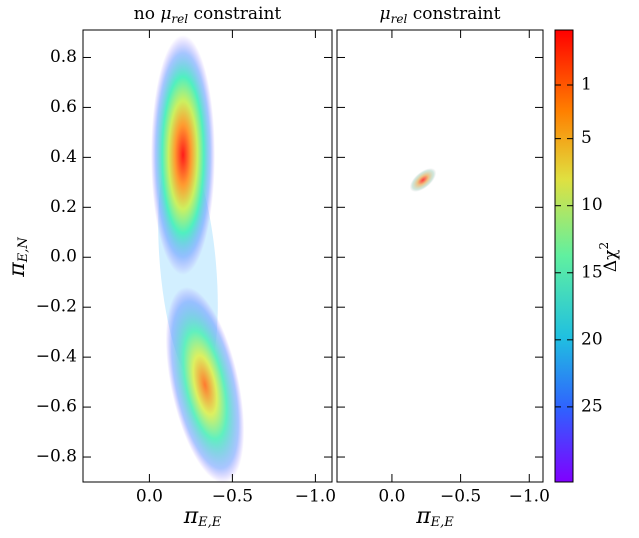 The image size is (639, 538). I want to click on colorbar-tick-label: 20, so click(592, 339).